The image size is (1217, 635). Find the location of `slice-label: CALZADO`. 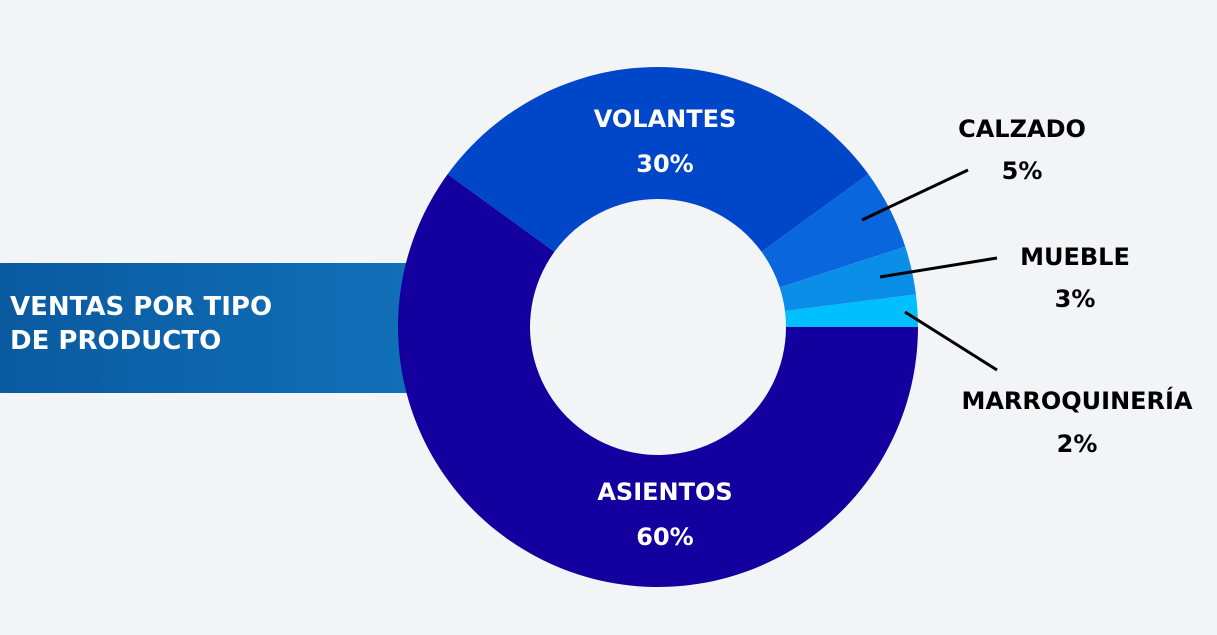

slice-label: CALZADO is located at coordinates (1022, 129).